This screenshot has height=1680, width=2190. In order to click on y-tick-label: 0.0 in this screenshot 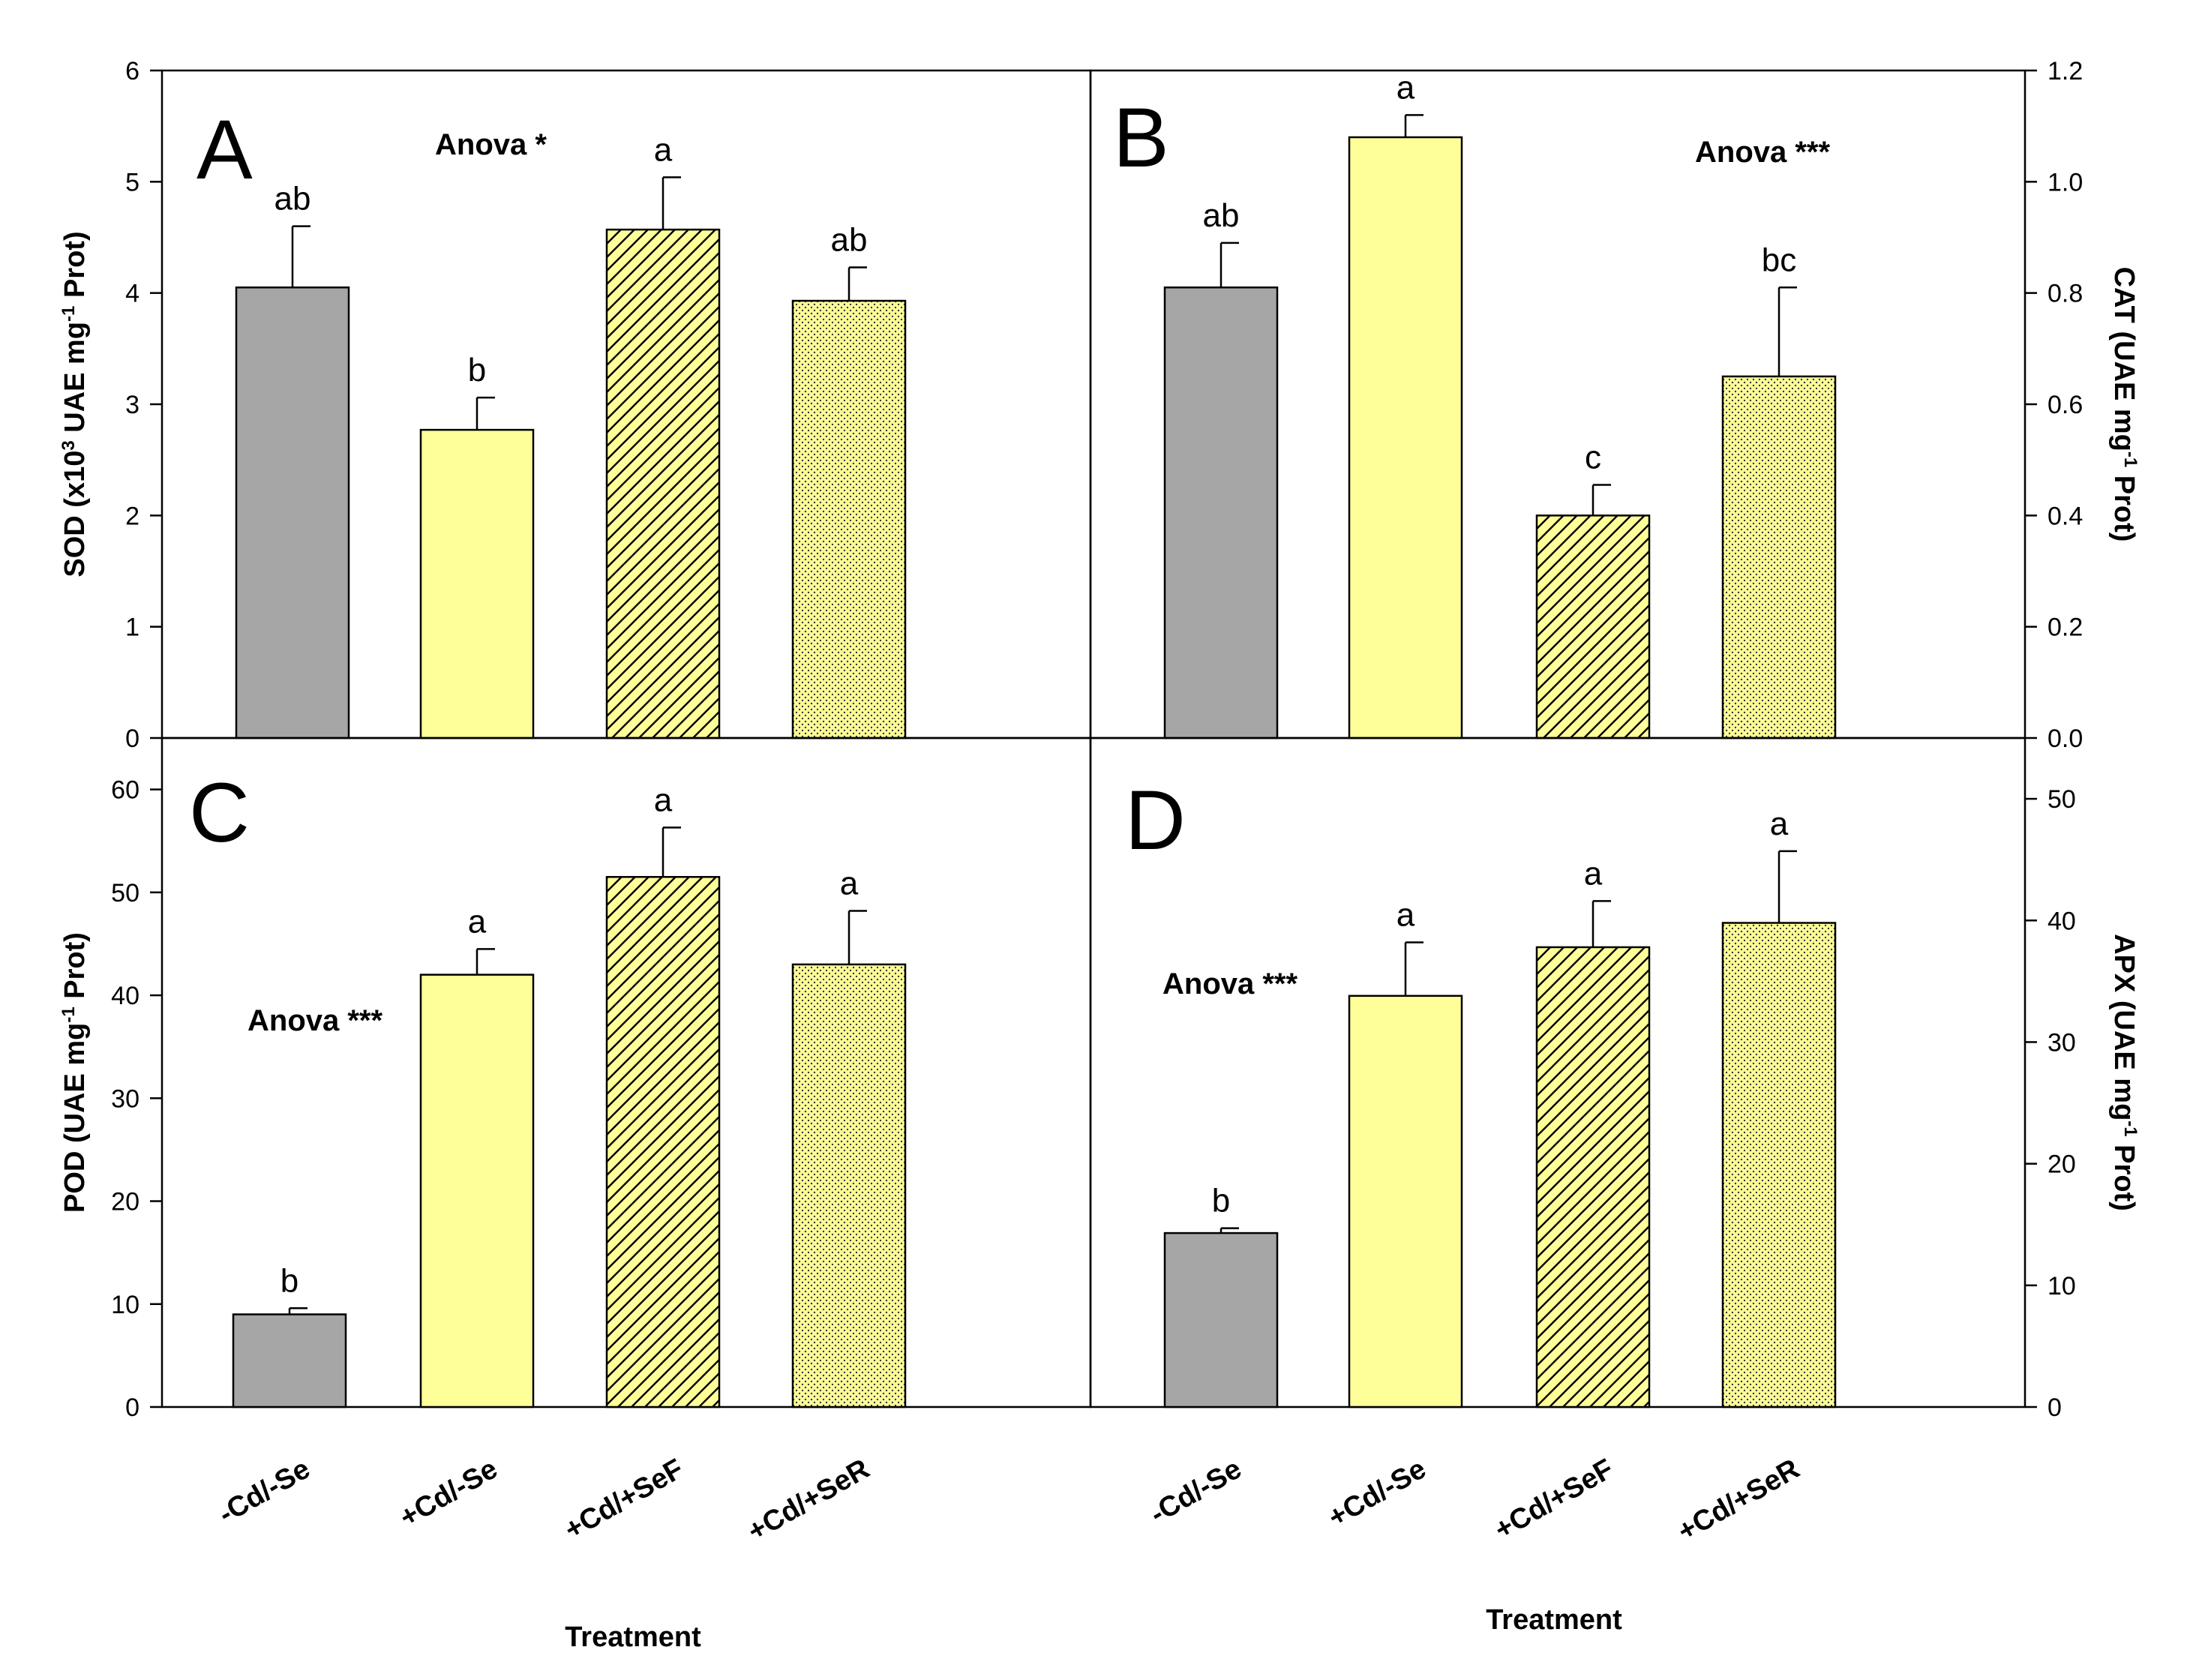, I will do `click(2065, 738)`.